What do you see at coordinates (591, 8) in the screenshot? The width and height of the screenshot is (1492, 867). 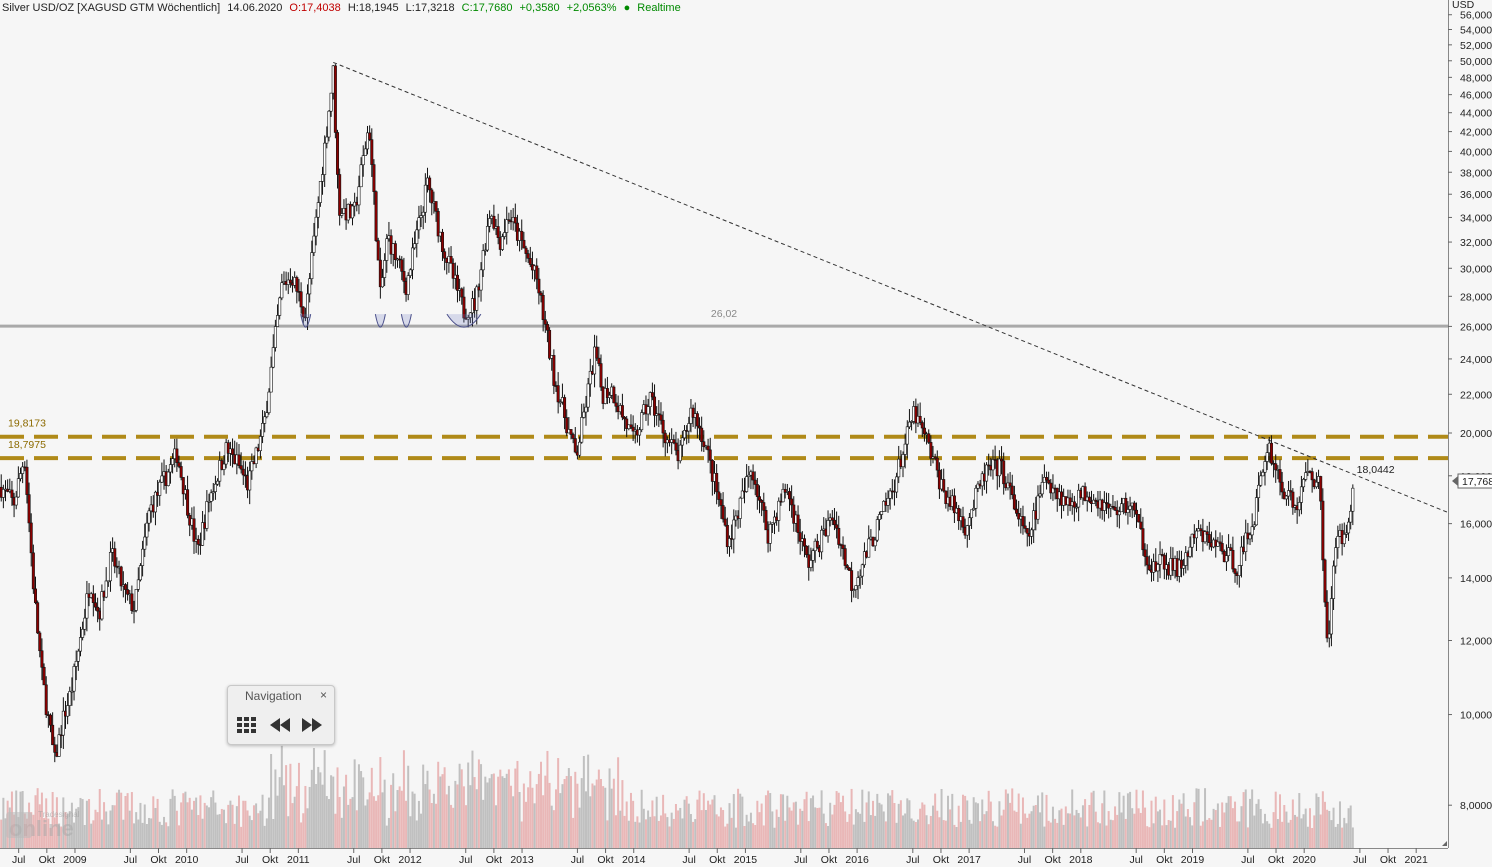 I see `change-pct-value: +2,0563%` at bounding box center [591, 8].